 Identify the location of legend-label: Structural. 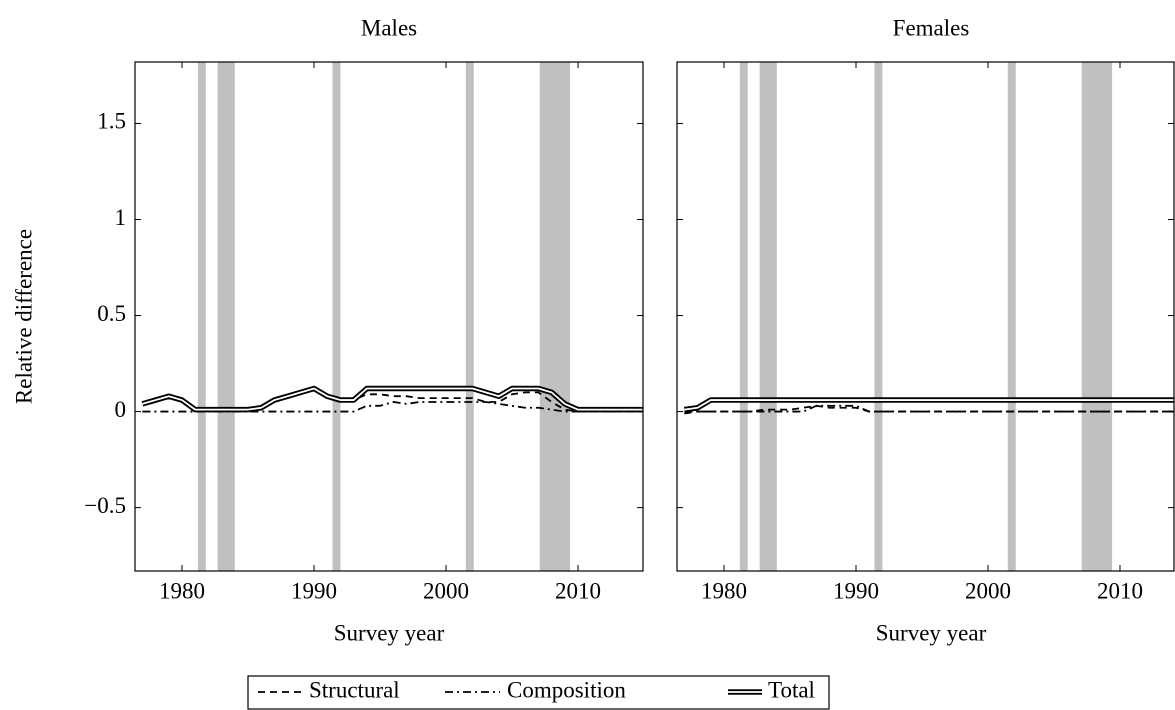
(354, 689).